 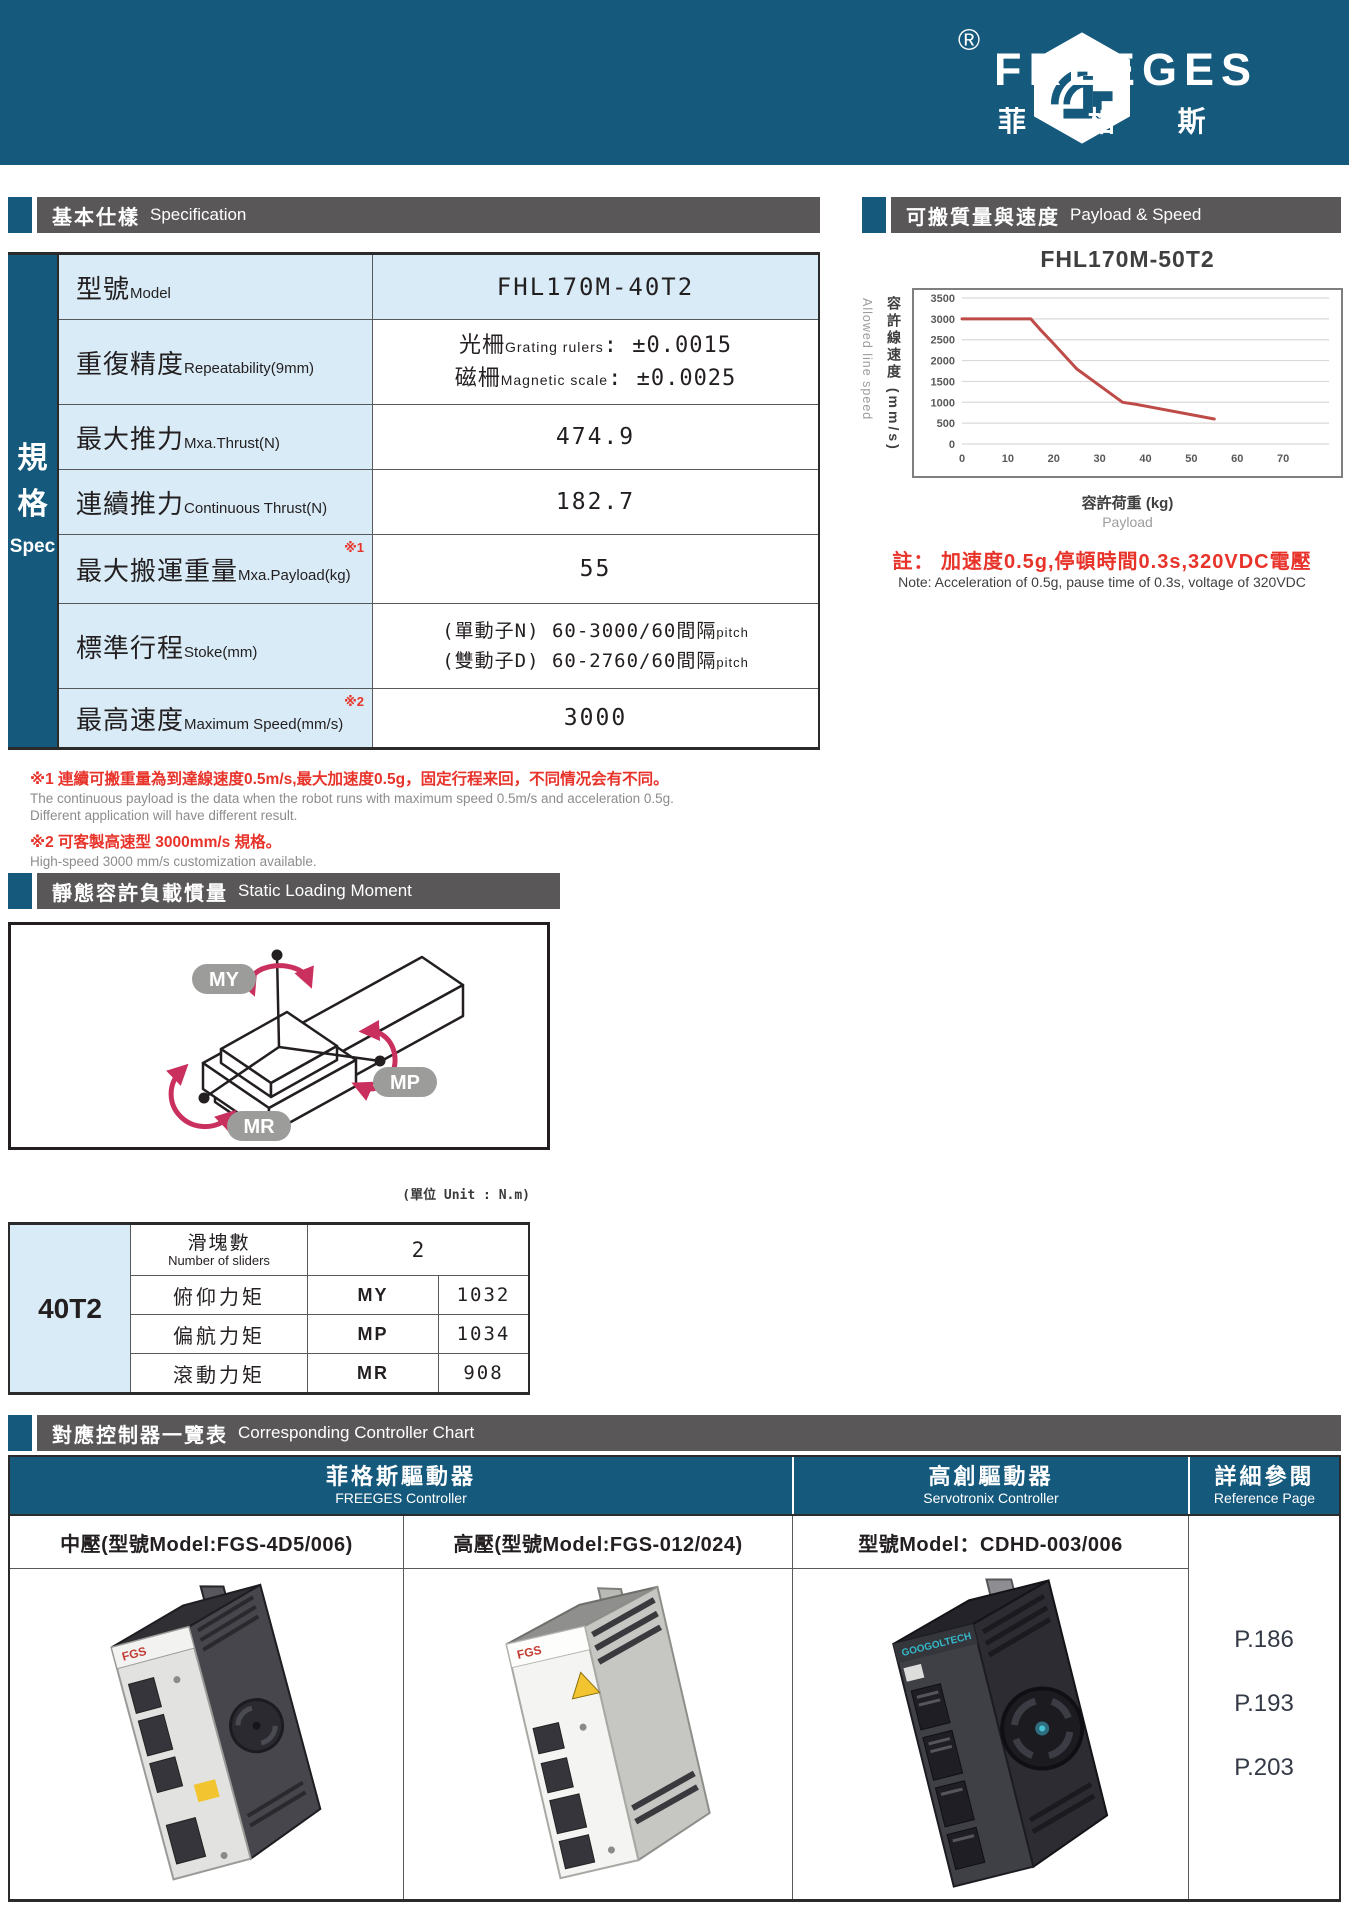 I want to click on spec-row-max-thrust: 最大推力Mxa.Thrust(N) 474.9, so click(x=438, y=436).